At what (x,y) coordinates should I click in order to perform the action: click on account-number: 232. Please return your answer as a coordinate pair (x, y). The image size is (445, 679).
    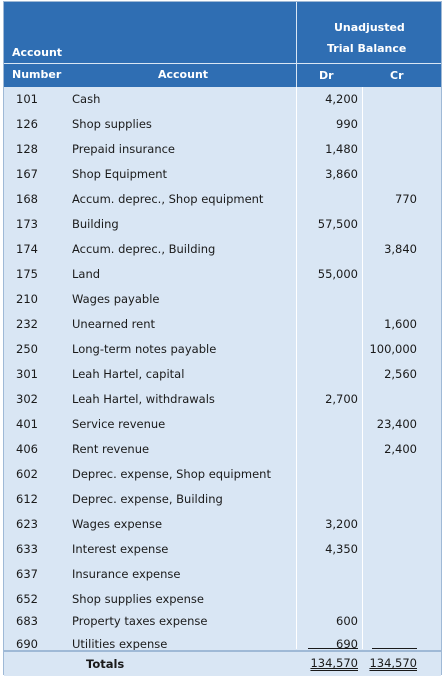
    Looking at the image, I should click on (27, 324).